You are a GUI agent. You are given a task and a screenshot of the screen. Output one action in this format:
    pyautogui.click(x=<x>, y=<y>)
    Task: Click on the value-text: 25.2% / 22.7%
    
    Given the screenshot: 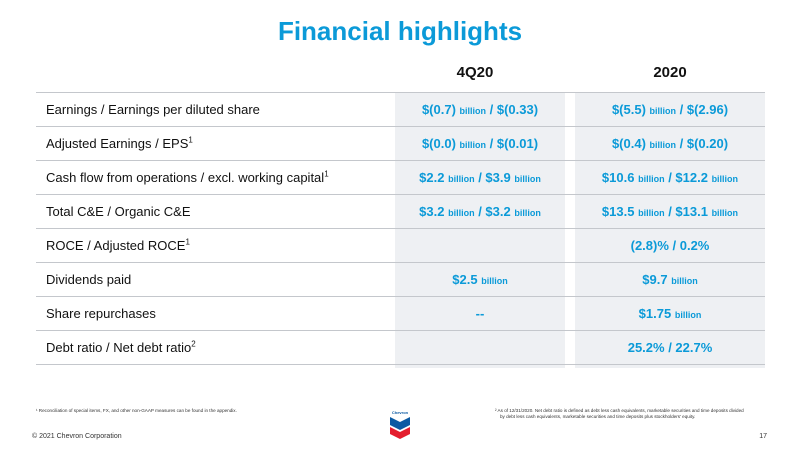 What is the action you would take?
    pyautogui.click(x=670, y=347)
    